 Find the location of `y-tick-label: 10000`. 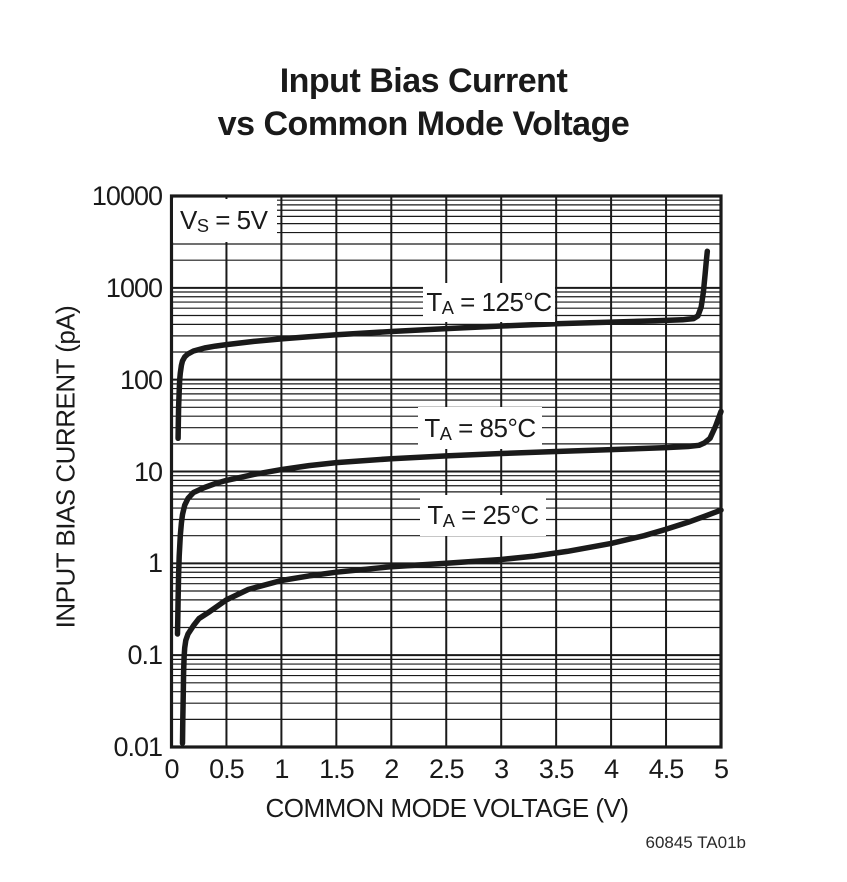

y-tick-label: 10000 is located at coordinates (127, 196).